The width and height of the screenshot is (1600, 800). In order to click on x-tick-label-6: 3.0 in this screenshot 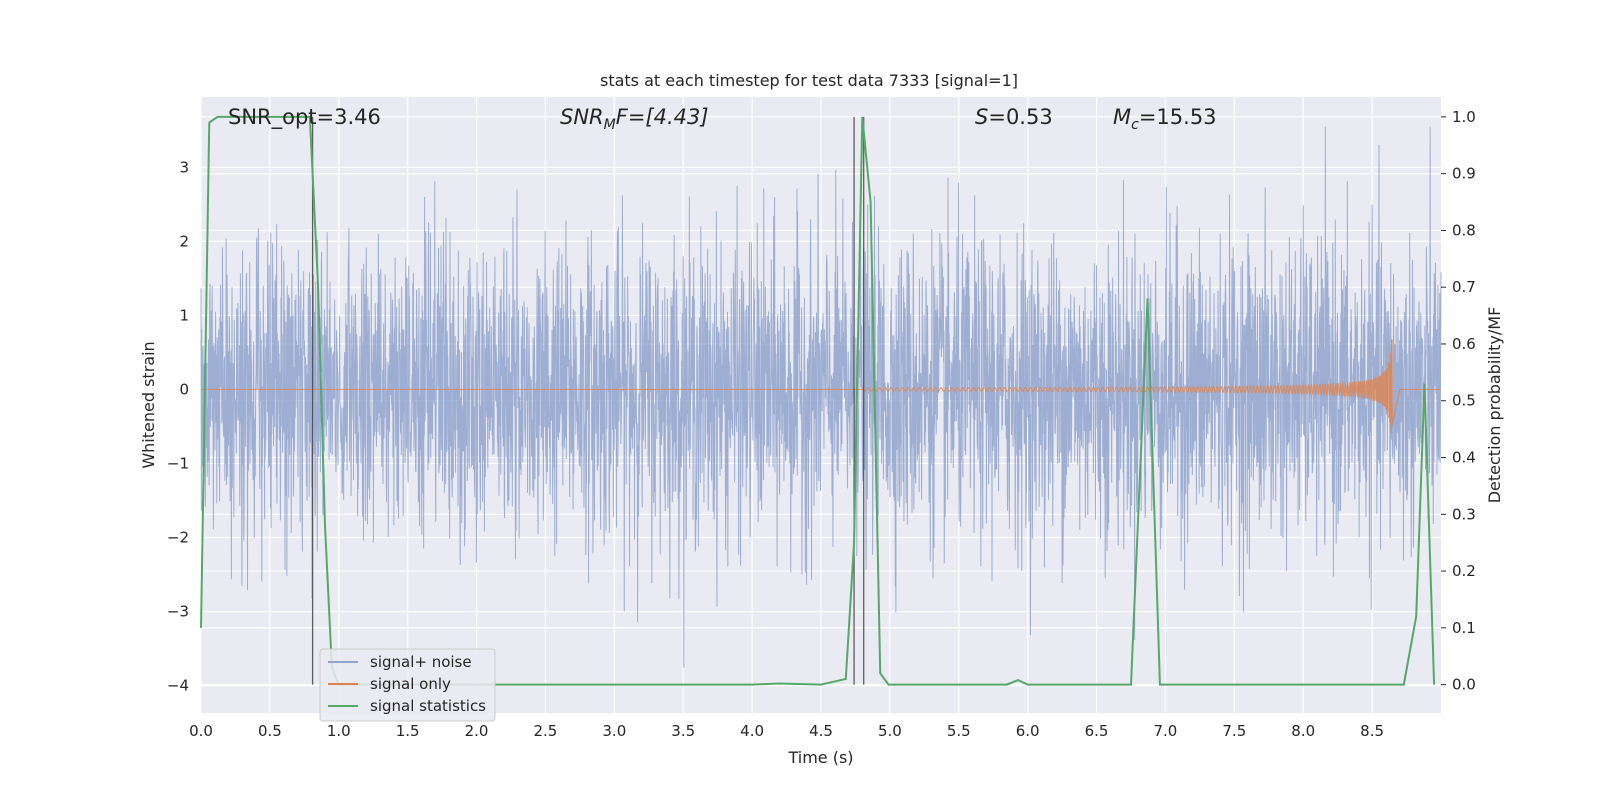, I will do `click(614, 731)`.